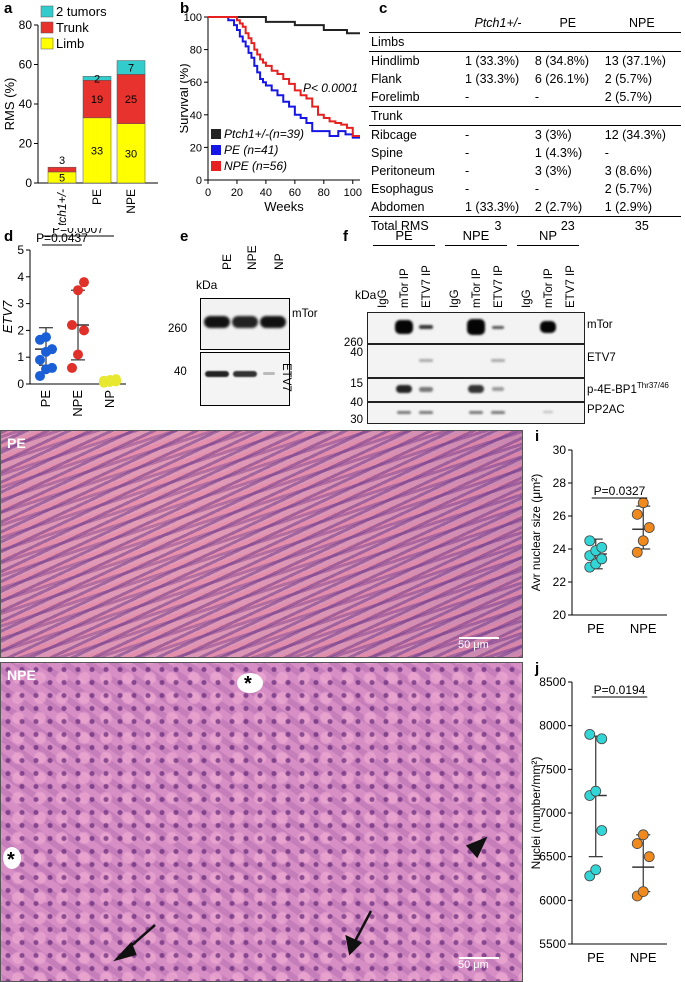 Image resolution: width=685 pixels, height=982 pixels. What do you see at coordinates (568, 23) in the screenshot?
I see `col-header-pe: PE` at bounding box center [568, 23].